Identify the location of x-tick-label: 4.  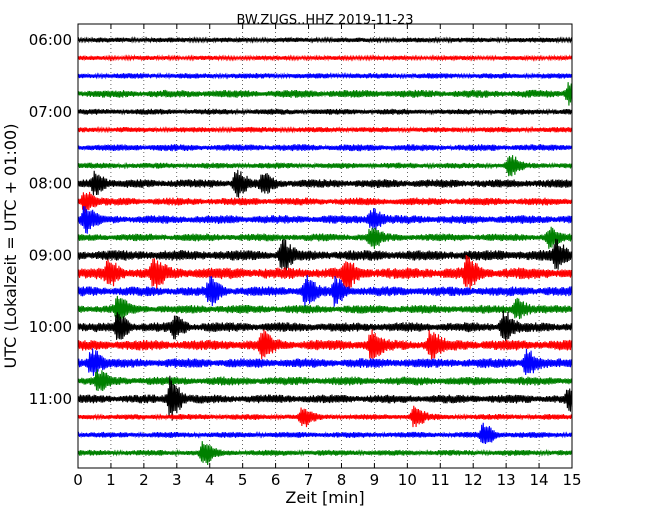
(210, 480).